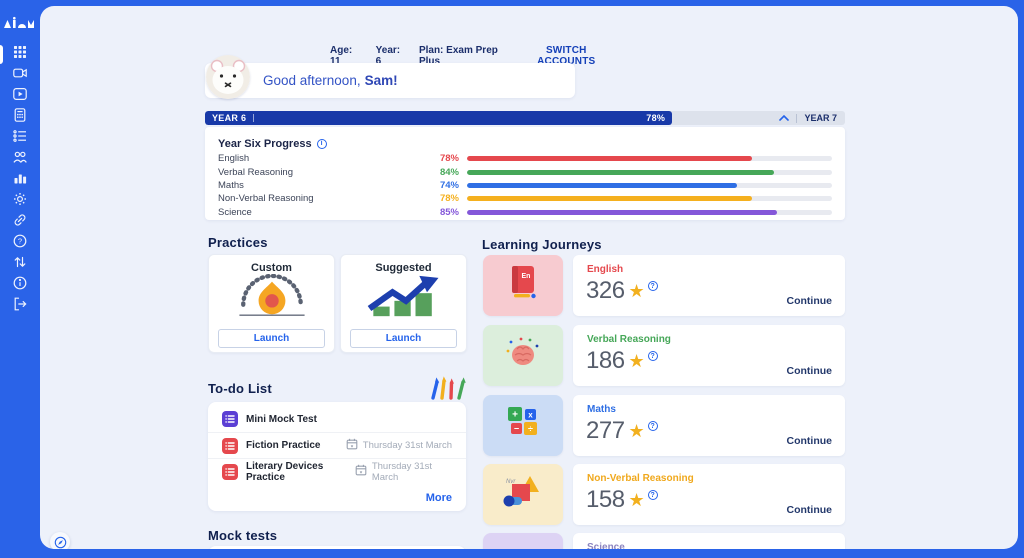 This screenshot has height=558, width=1024. I want to click on journey-subject: Non-Verbal Reasoning, so click(640, 478).